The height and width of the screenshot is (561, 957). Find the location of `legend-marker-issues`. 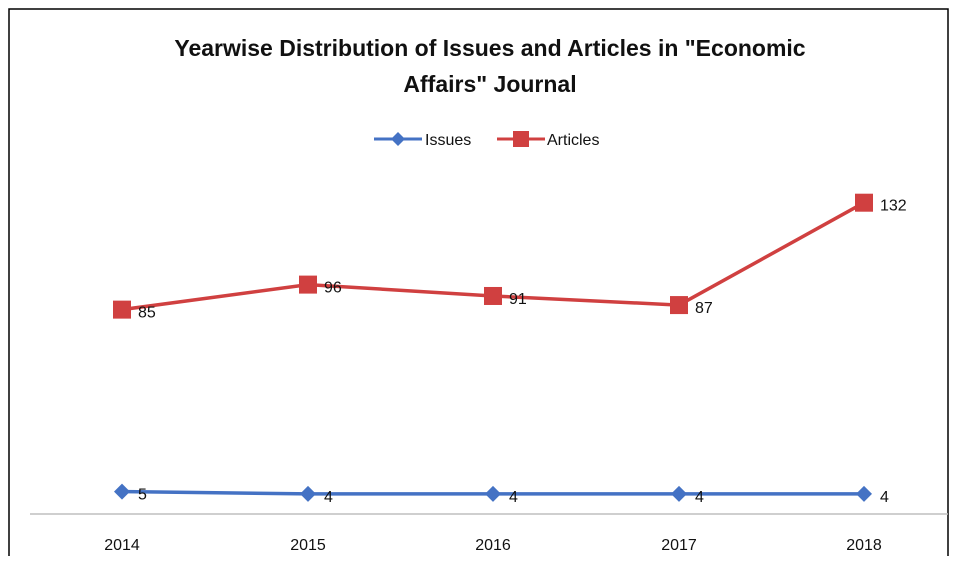

legend-marker-issues is located at coordinates (398, 139).